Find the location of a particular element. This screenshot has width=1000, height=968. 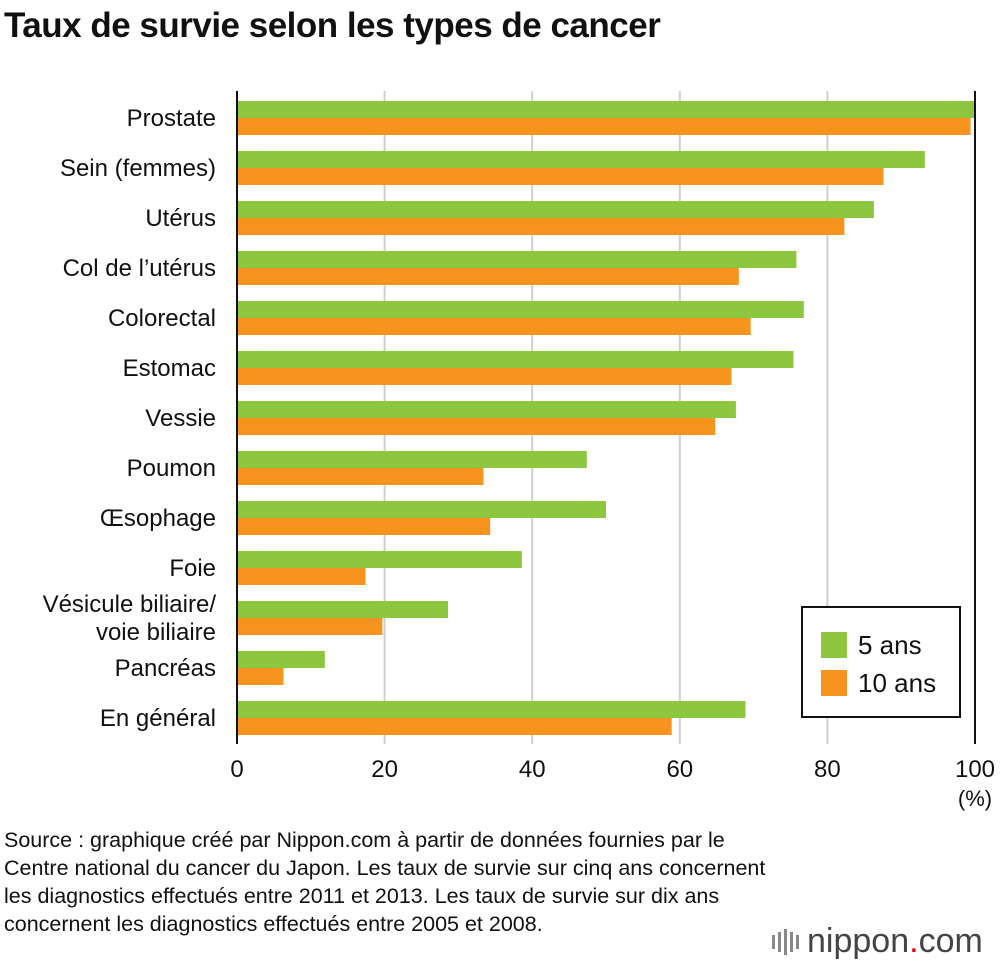

category-label: Utérus is located at coordinates (180, 218).